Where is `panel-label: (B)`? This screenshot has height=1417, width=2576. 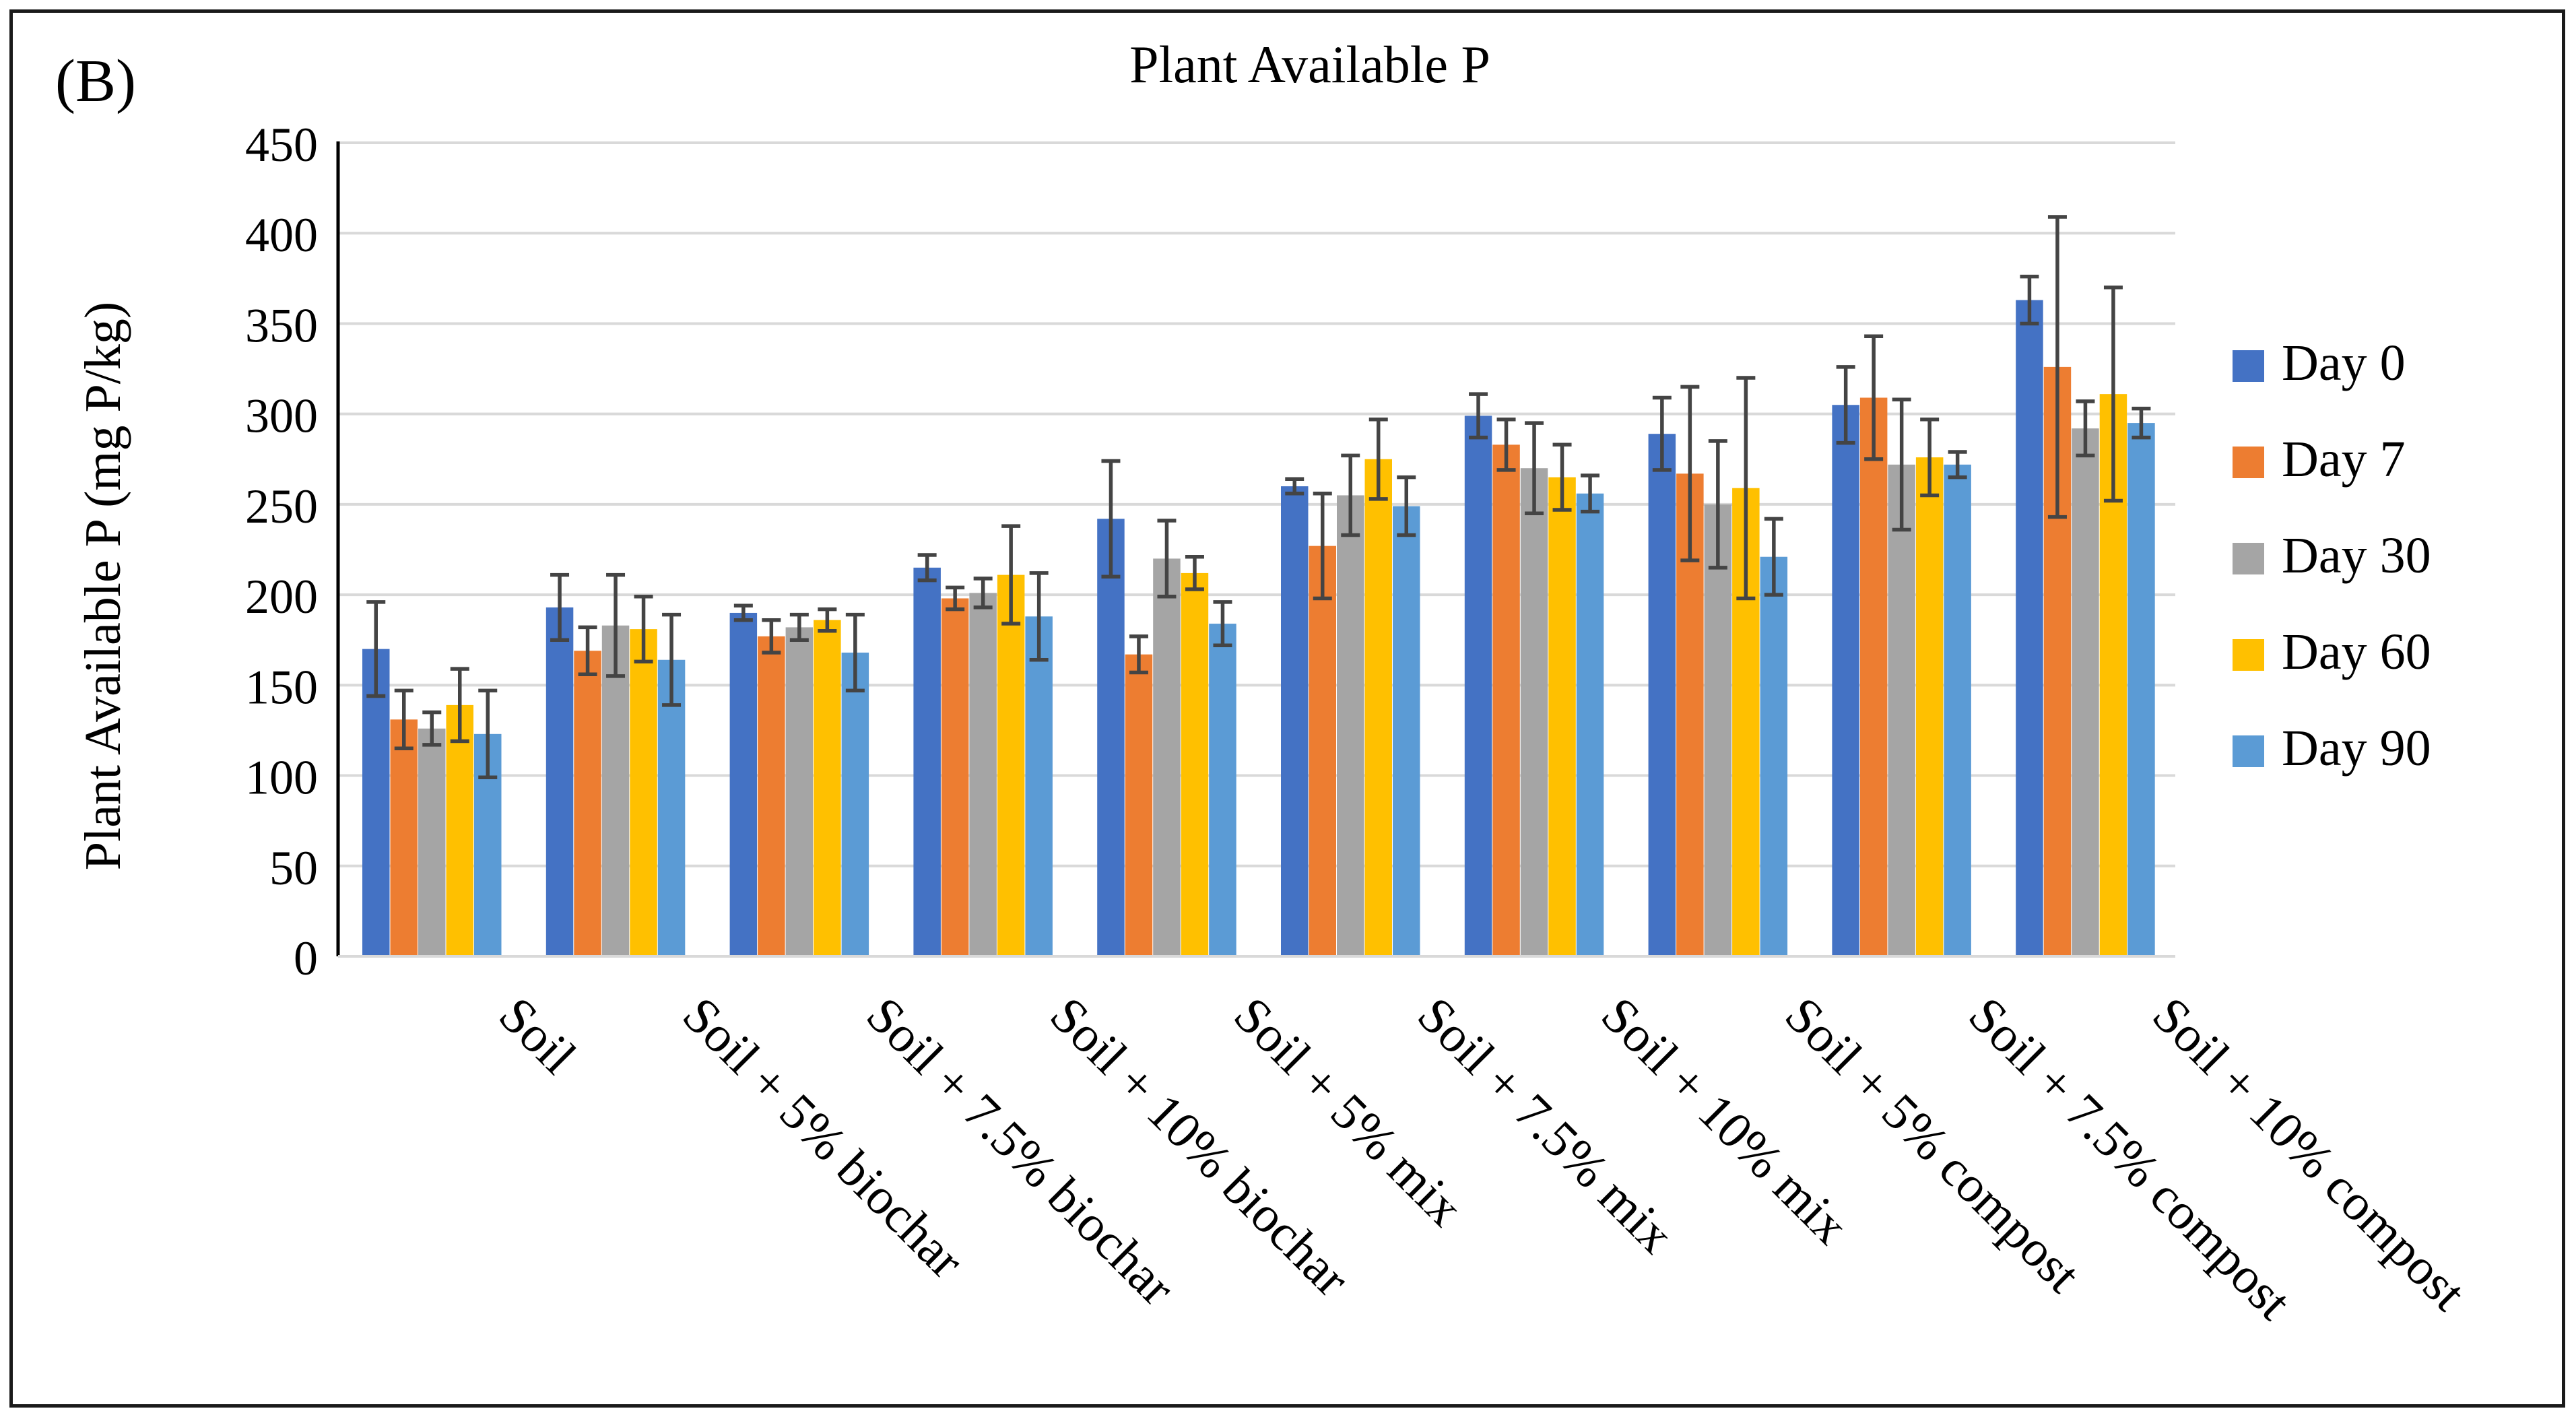 panel-label: (B) is located at coordinates (95, 81).